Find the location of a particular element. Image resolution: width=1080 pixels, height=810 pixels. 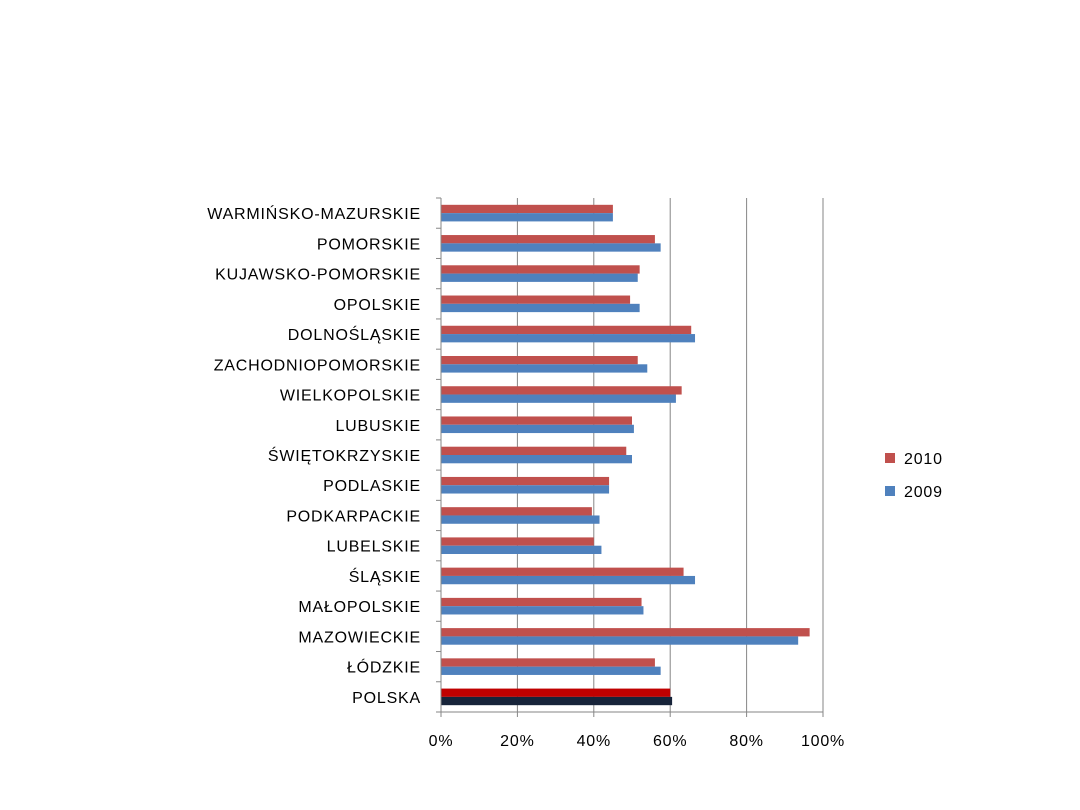

category-label: WIELKOPOLSKIE is located at coordinates (350, 396).